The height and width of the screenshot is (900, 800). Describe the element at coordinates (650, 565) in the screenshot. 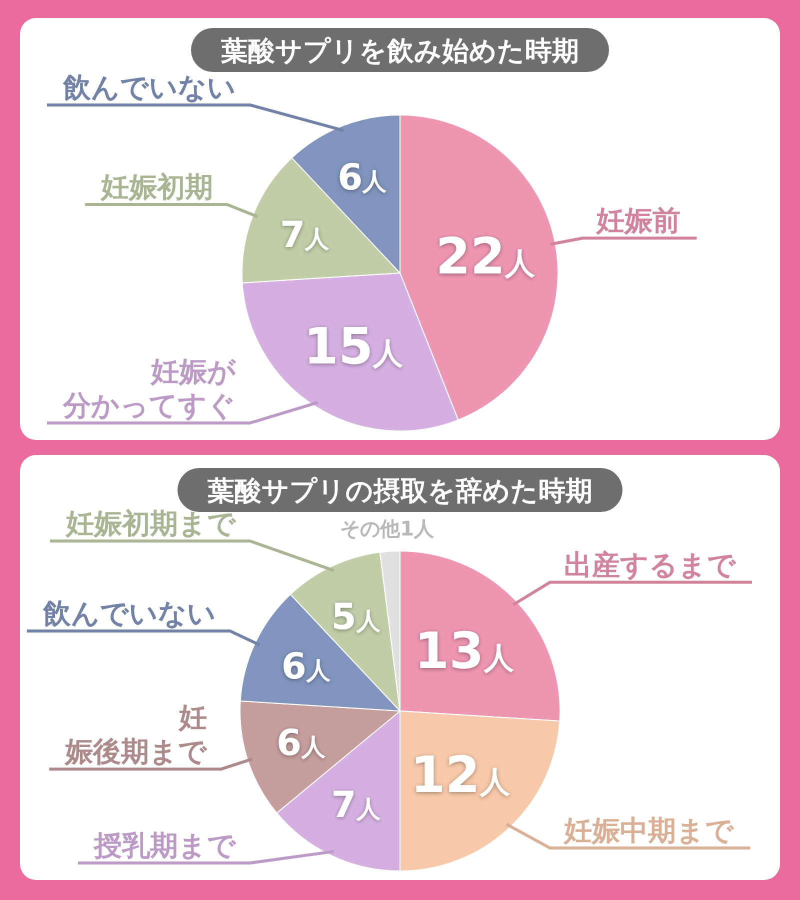

I see `slice-label: 出産するまで` at that location.